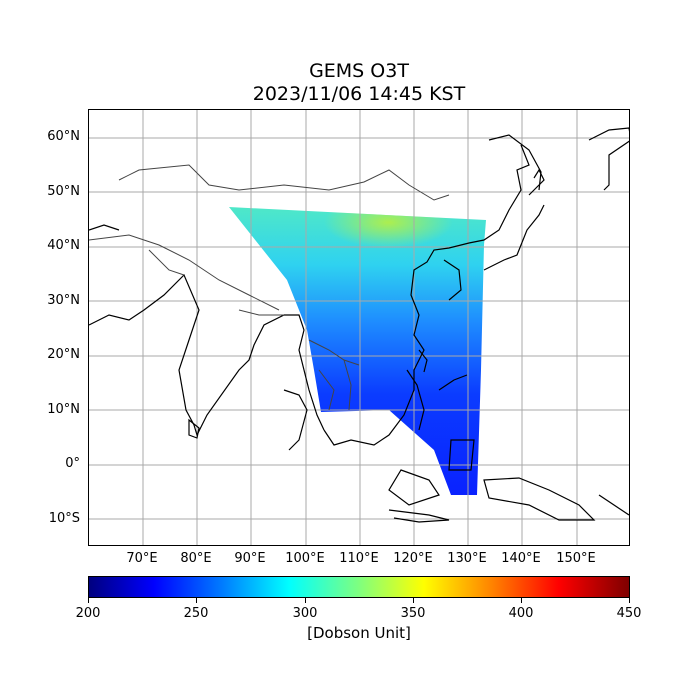 The width and height of the screenshot is (700, 700). What do you see at coordinates (359, 94) in the screenshot?
I see `map-subtitle-timestamp: 2023/11/06 14:45 KST` at bounding box center [359, 94].